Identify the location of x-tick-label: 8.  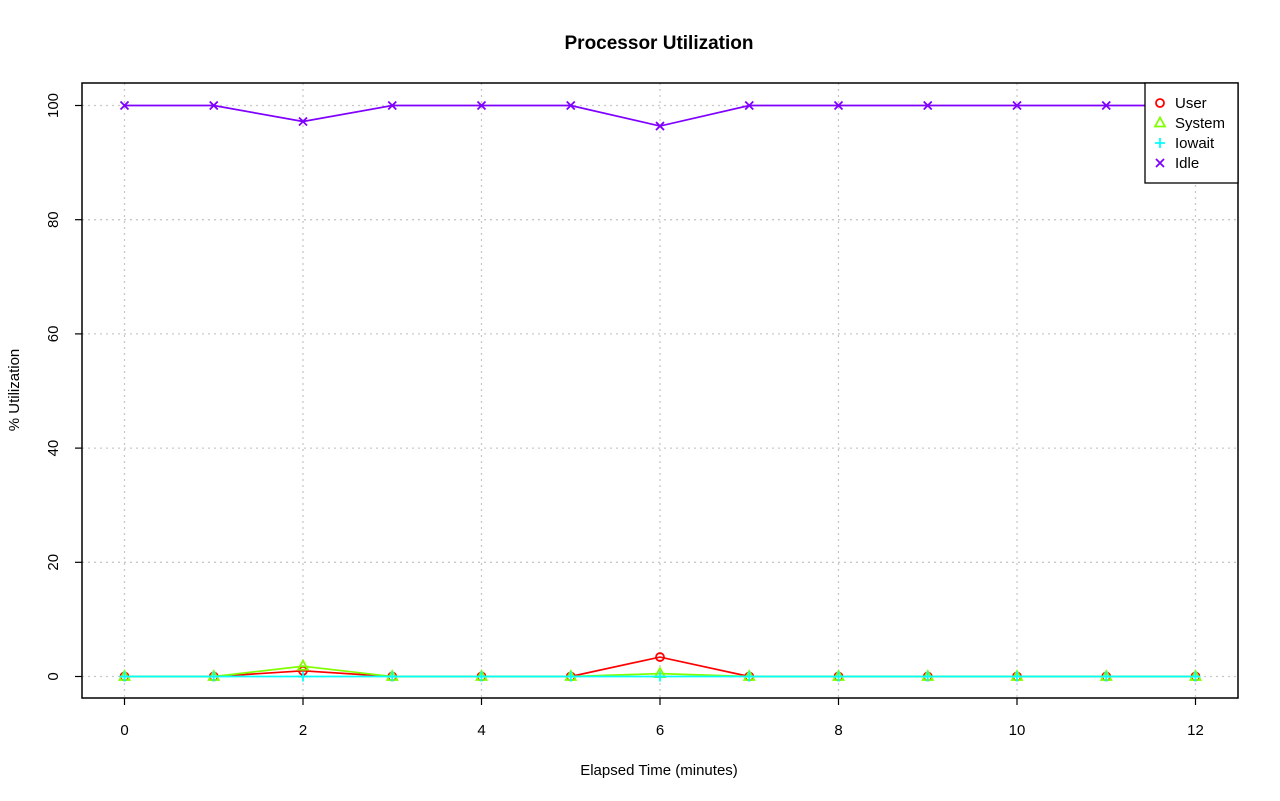
(838, 730).